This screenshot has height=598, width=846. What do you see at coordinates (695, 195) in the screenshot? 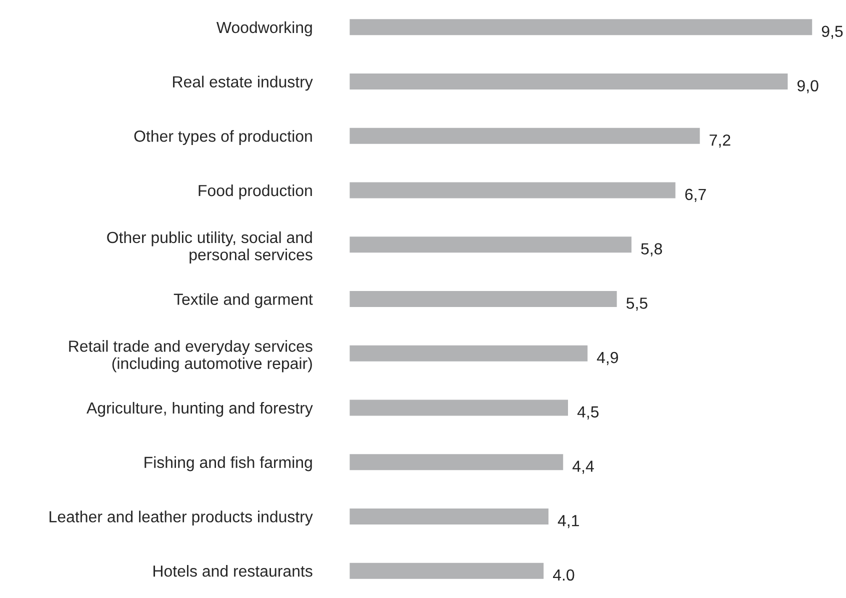
I see `data-label: 6,7` at bounding box center [695, 195].